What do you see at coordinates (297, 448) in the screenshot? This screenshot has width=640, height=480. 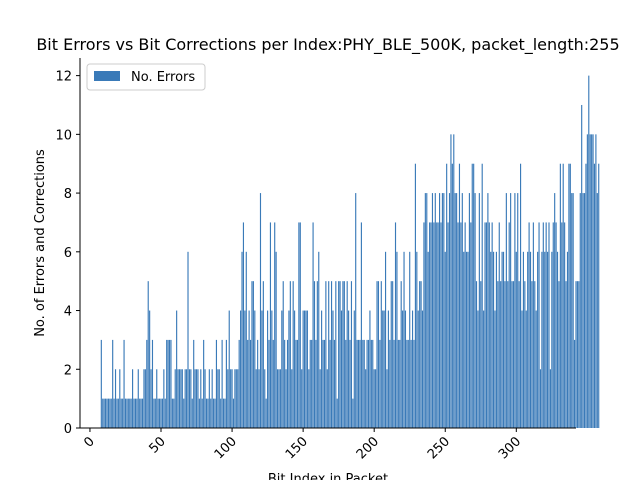 I see `x-tick-label: 150` at bounding box center [297, 448].